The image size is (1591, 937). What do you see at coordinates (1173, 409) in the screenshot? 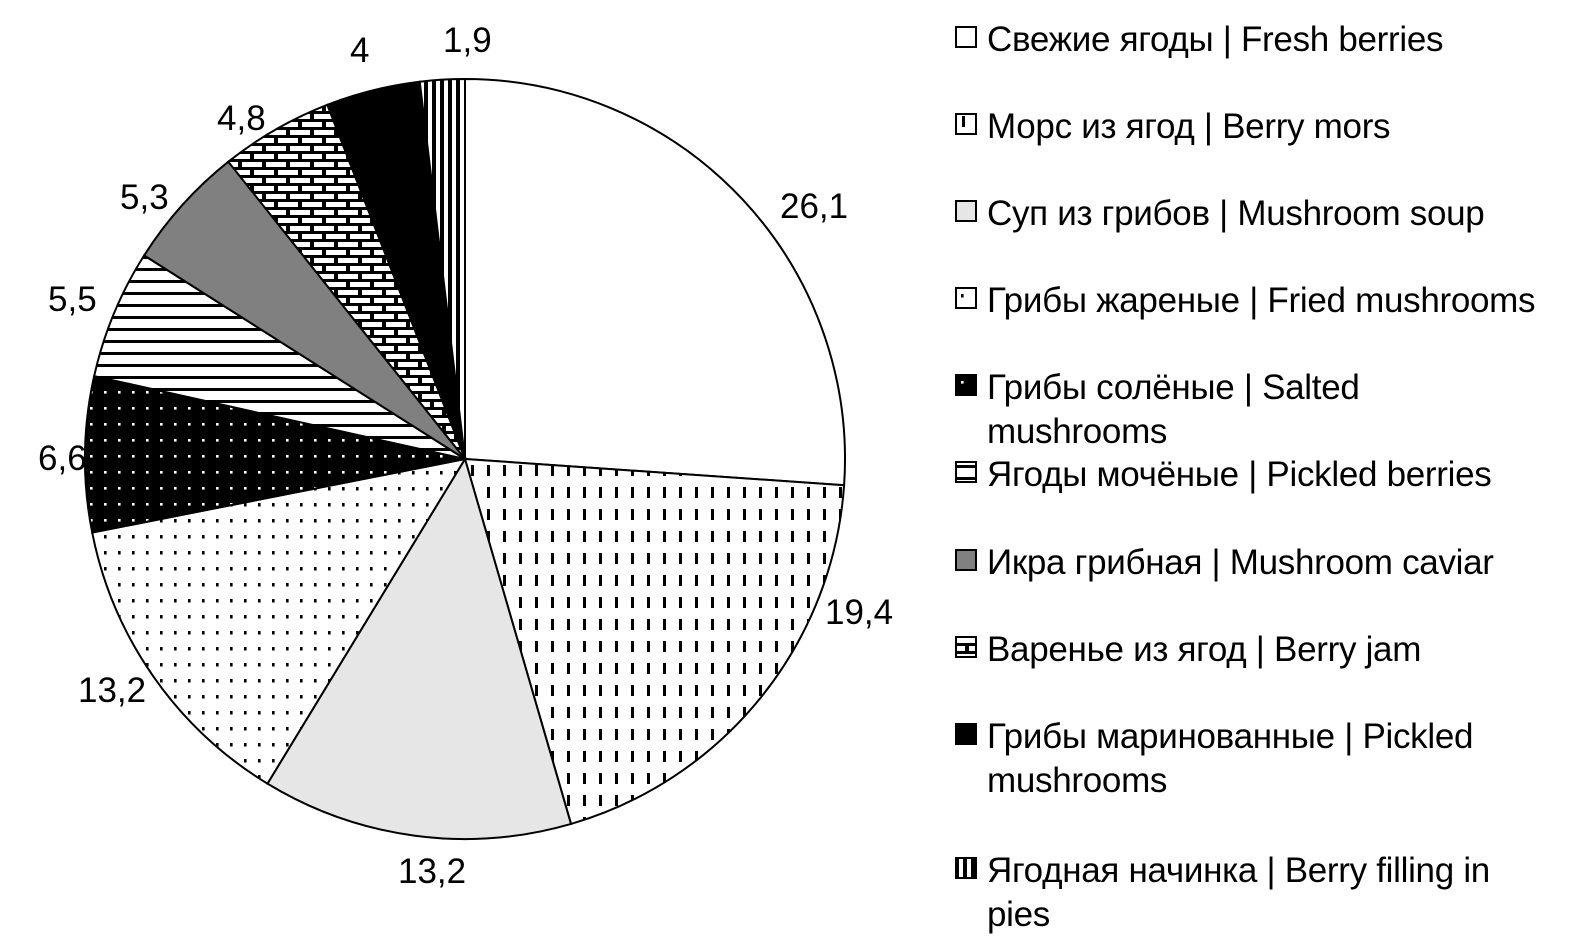
I see `legend-label: Грибы солёные | Salted mushrooms` at bounding box center [1173, 409].